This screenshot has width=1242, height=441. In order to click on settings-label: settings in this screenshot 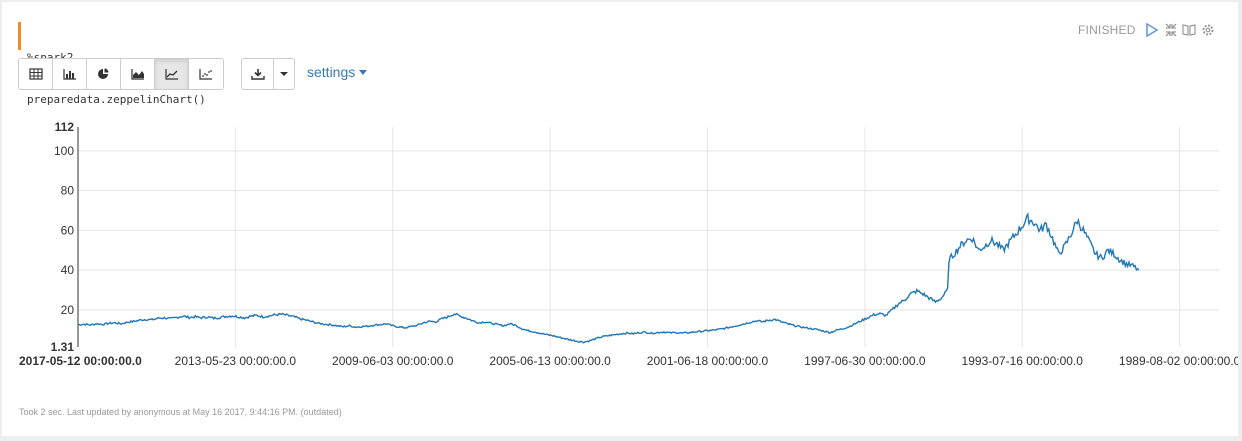, I will do `click(331, 72)`.